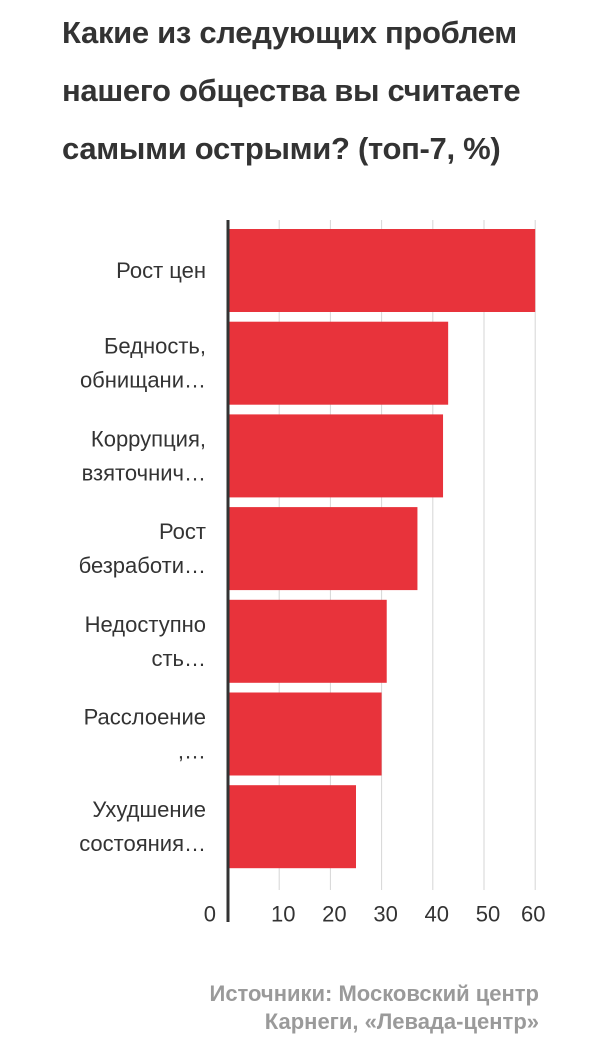  Describe the element at coordinates (283, 914) in the screenshot. I see `x-tick-label-10: 10` at that location.